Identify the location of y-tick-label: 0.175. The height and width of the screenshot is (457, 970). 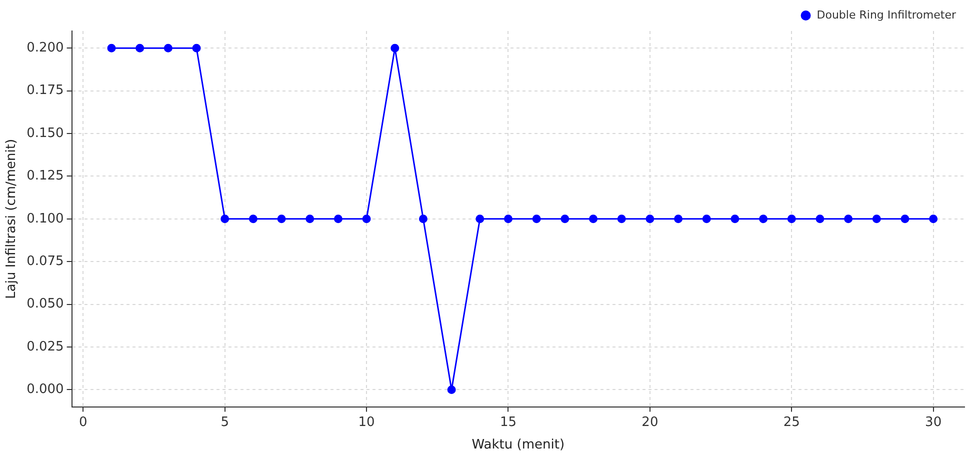
(45, 90).